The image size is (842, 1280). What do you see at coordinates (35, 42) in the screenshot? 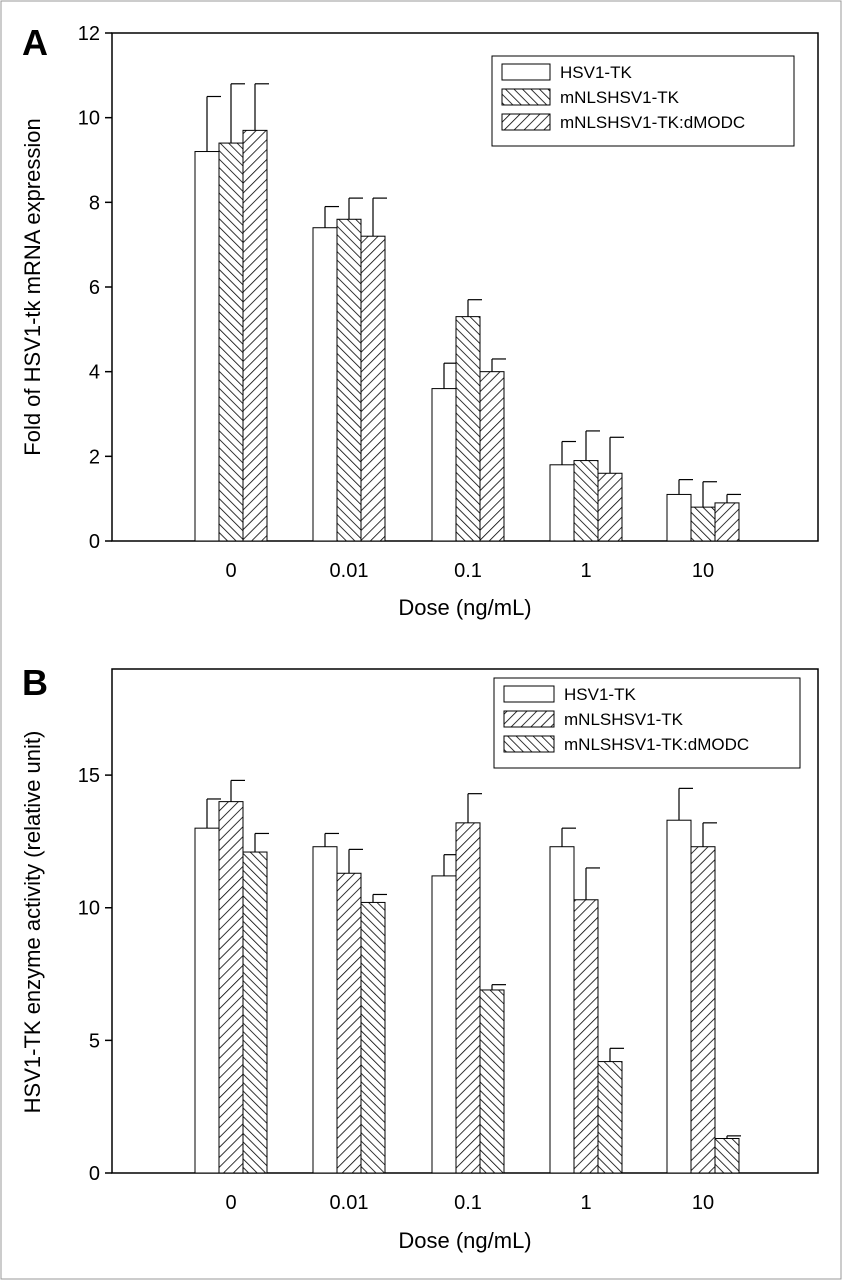
I see `panel-a-label: A` at bounding box center [35, 42].